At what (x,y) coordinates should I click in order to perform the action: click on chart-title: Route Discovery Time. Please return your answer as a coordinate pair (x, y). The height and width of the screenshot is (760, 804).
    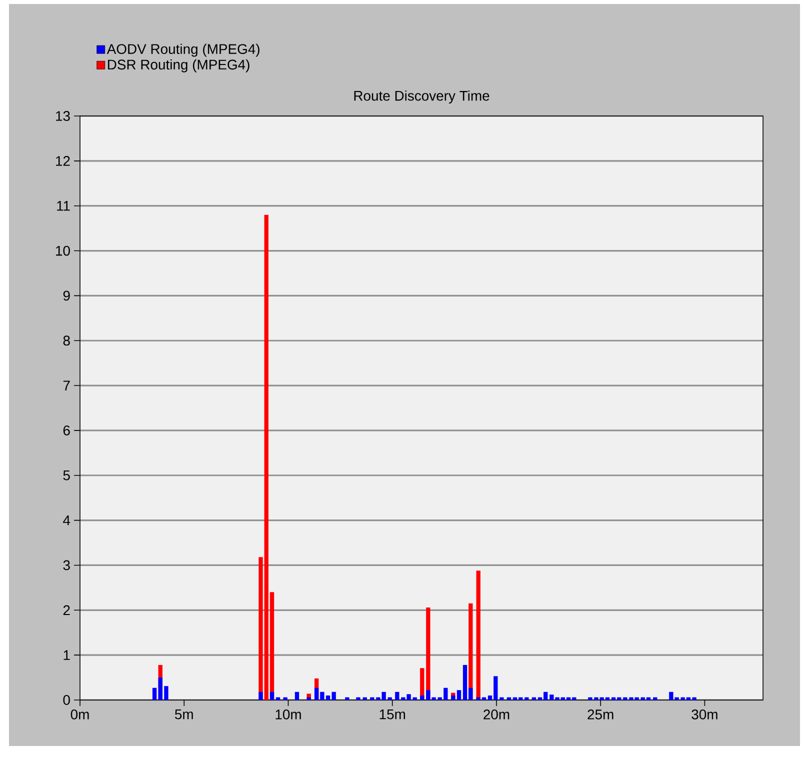
    Looking at the image, I should click on (422, 97).